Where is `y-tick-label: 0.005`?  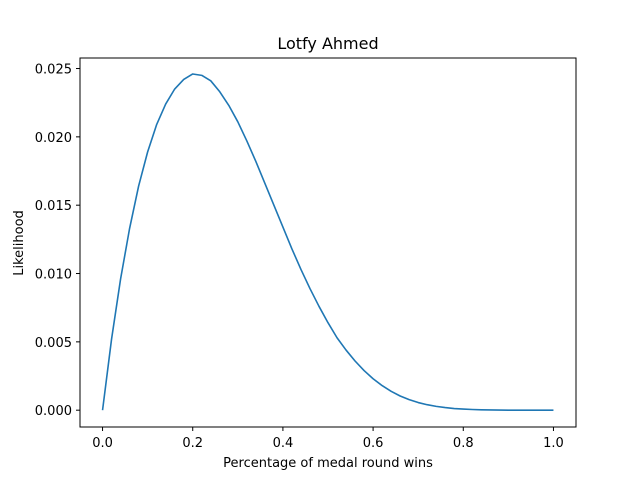
y-tick-label: 0.005 is located at coordinates (53, 343).